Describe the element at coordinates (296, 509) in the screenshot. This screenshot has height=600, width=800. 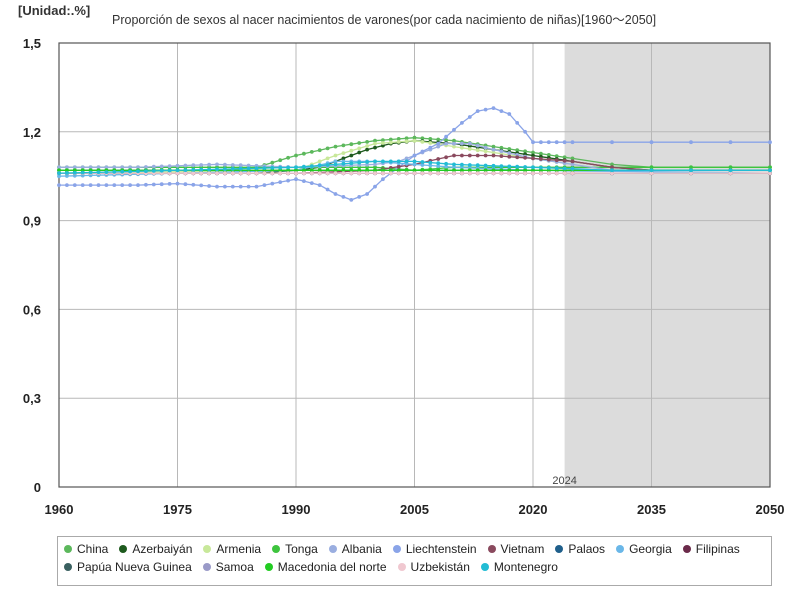
I see `x-tick-label: 1990` at that location.